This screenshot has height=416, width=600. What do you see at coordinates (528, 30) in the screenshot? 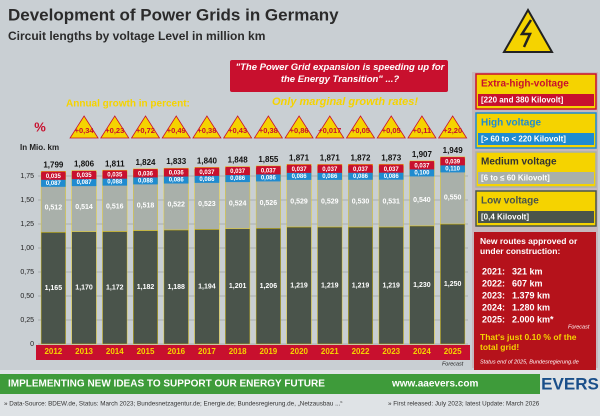
I see `warning-sign` at bounding box center [528, 30].